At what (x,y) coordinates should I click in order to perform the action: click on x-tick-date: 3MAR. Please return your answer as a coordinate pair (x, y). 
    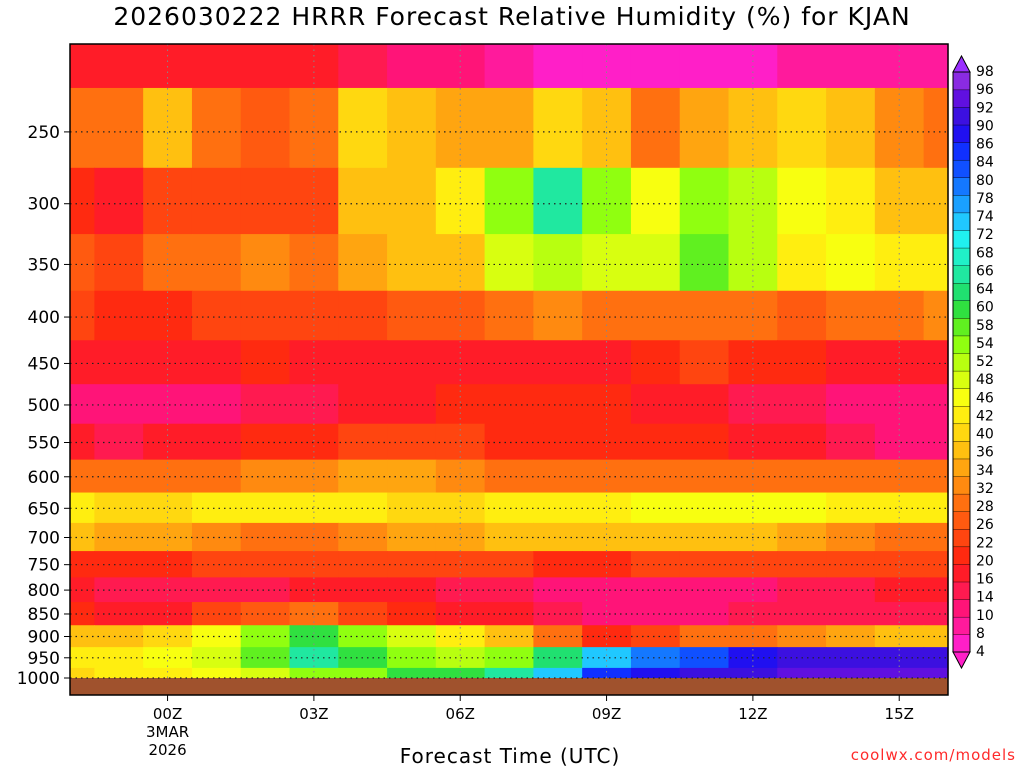
    Looking at the image, I should click on (167, 732).